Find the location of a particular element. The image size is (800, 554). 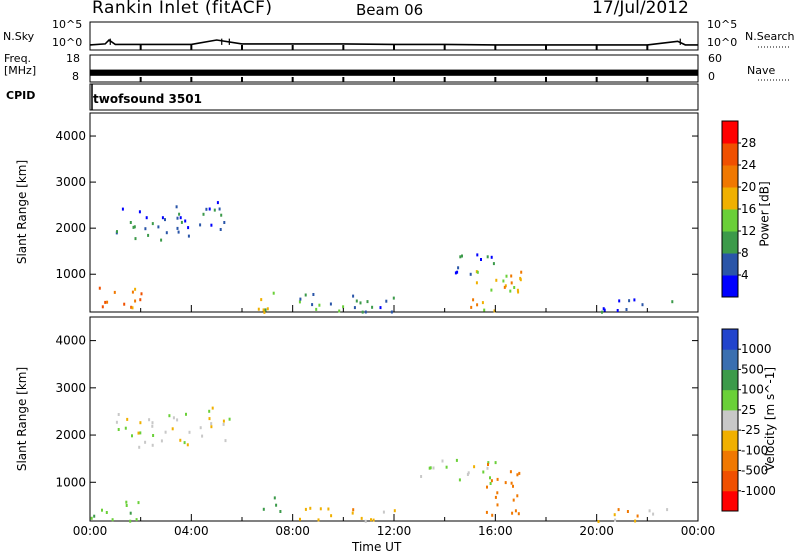

freq-tick-bottom: 8 is located at coordinates (75, 76).